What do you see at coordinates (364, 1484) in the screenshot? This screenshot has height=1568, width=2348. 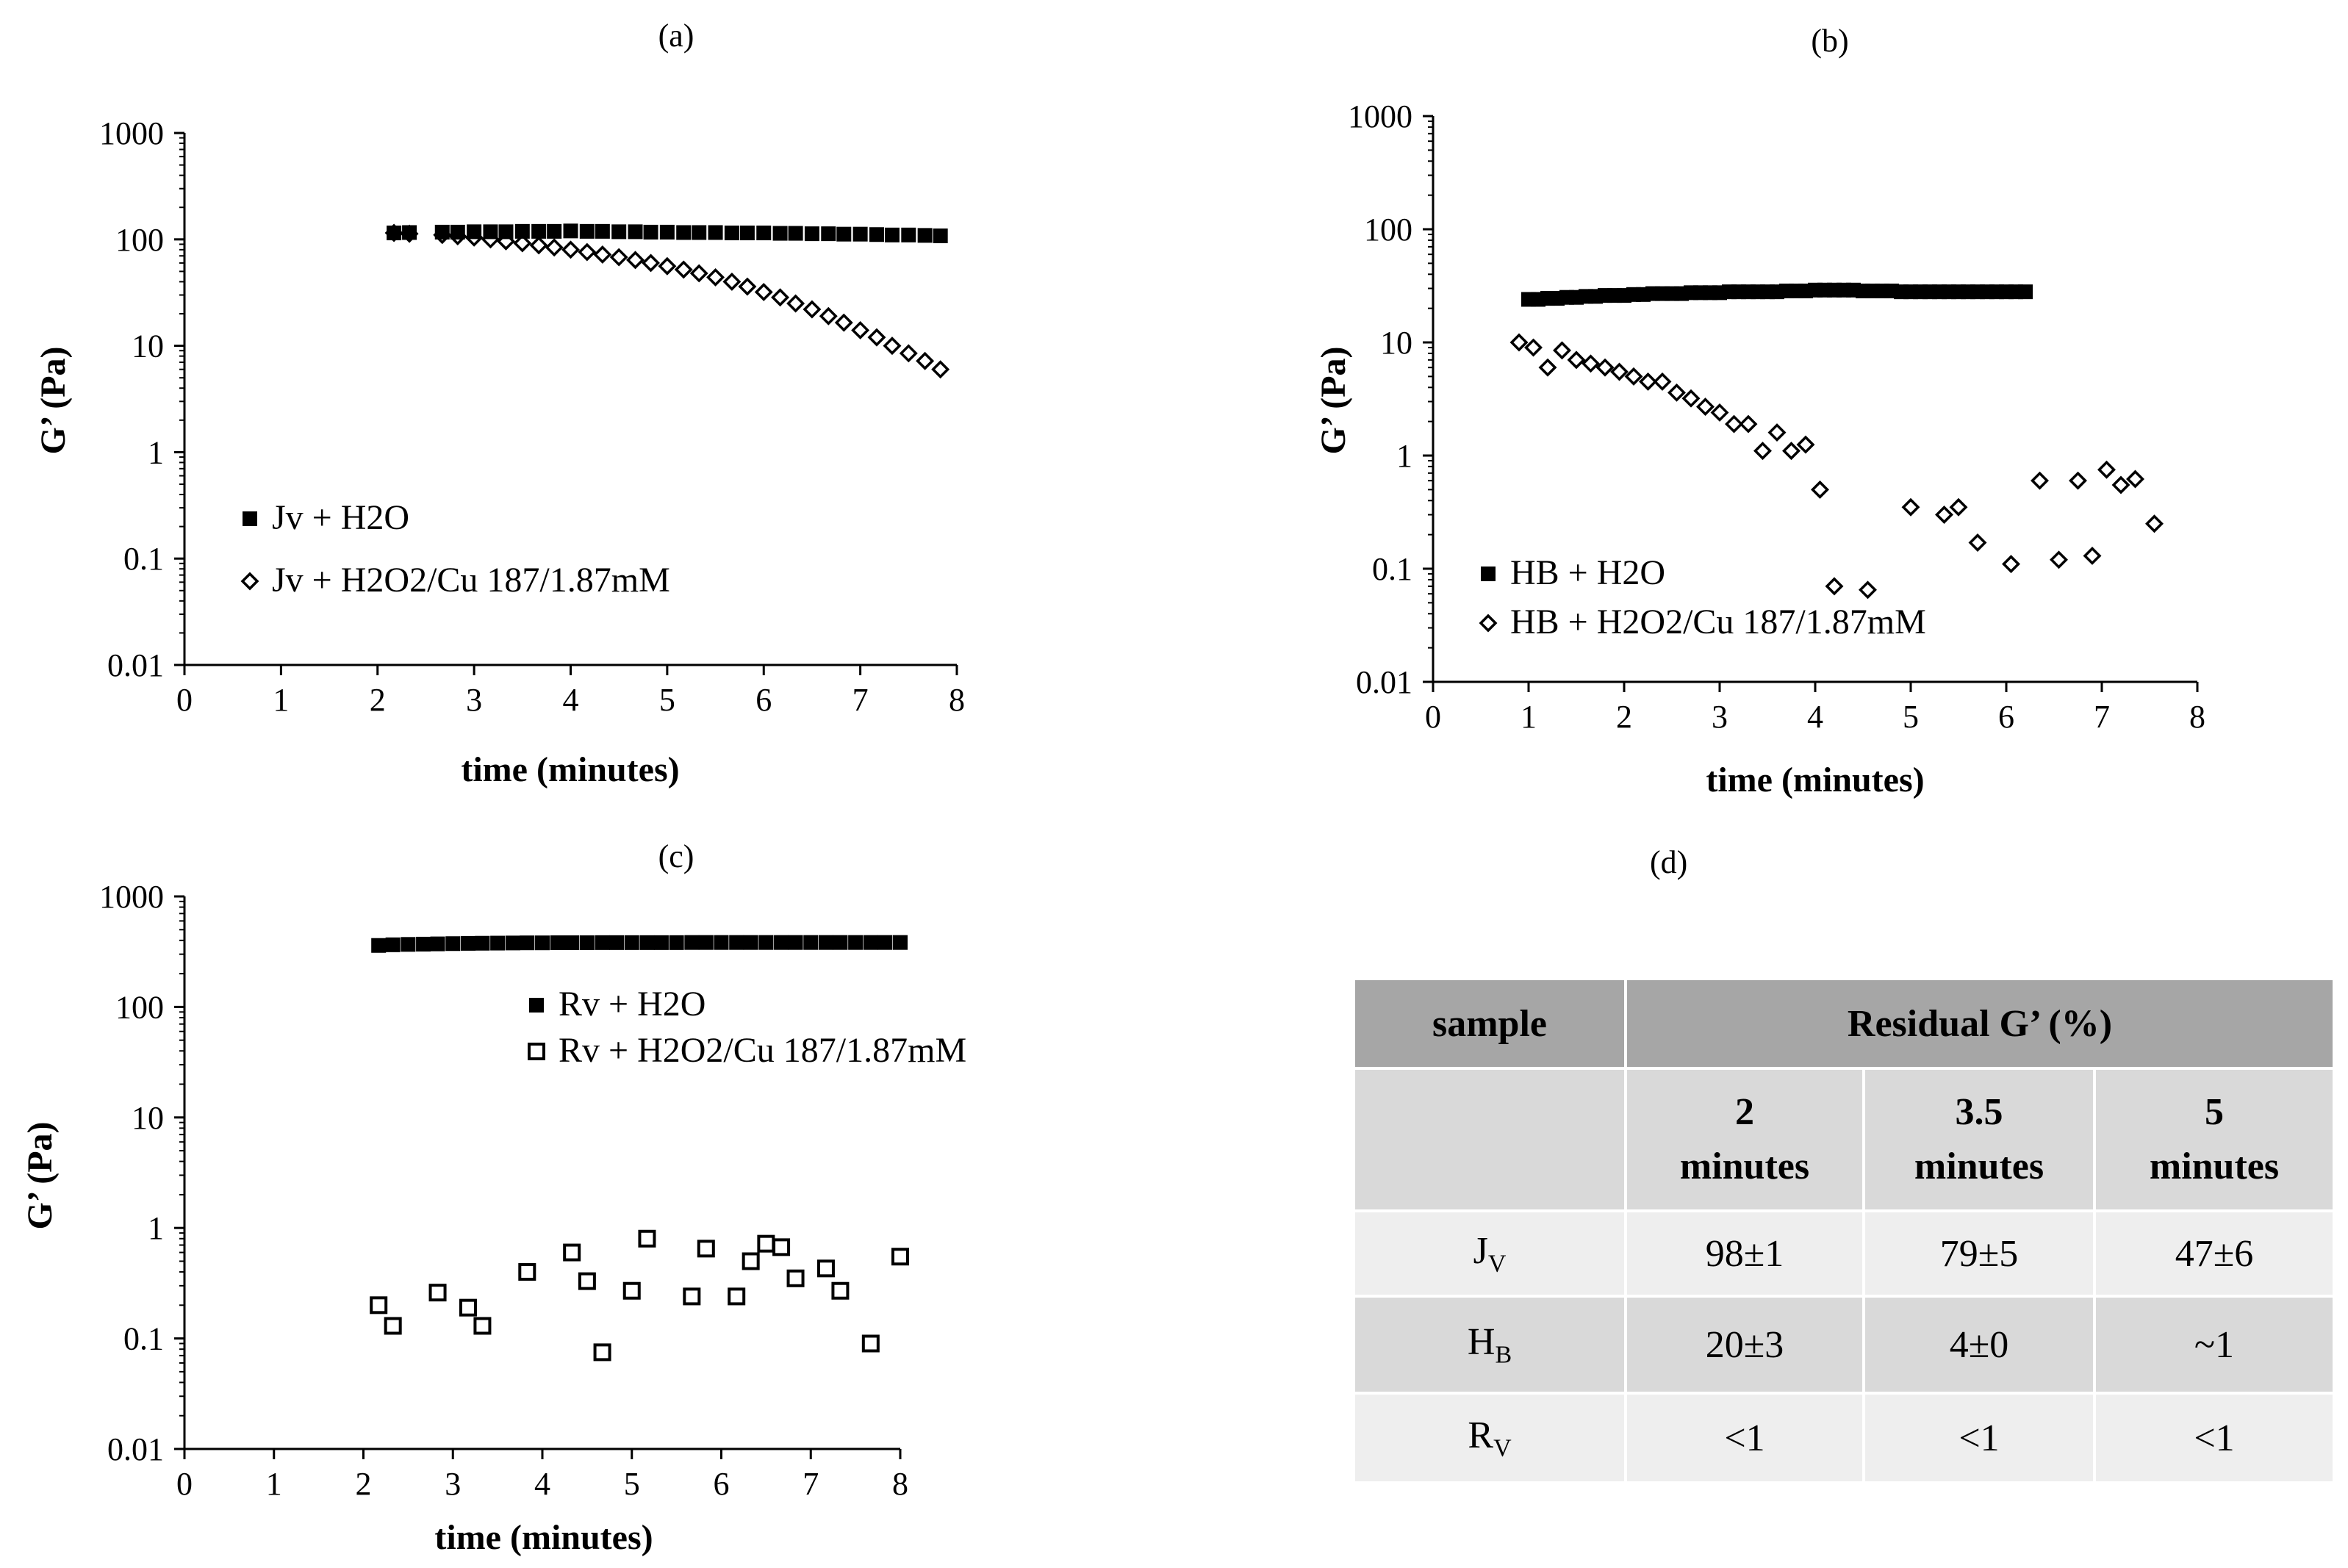 I see `x-tick-label: 2` at bounding box center [364, 1484].